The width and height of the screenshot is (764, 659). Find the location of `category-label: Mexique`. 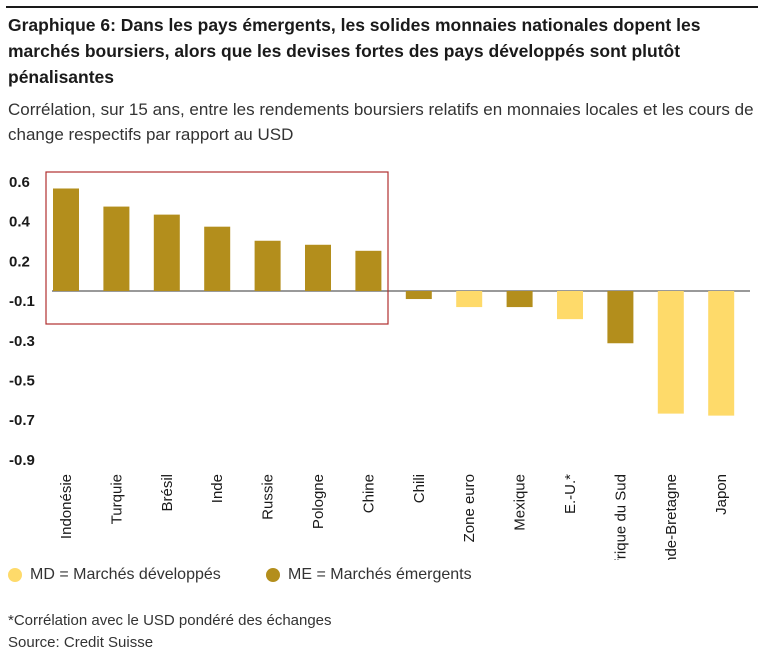

category-label: Mexique is located at coordinates (520, 502).